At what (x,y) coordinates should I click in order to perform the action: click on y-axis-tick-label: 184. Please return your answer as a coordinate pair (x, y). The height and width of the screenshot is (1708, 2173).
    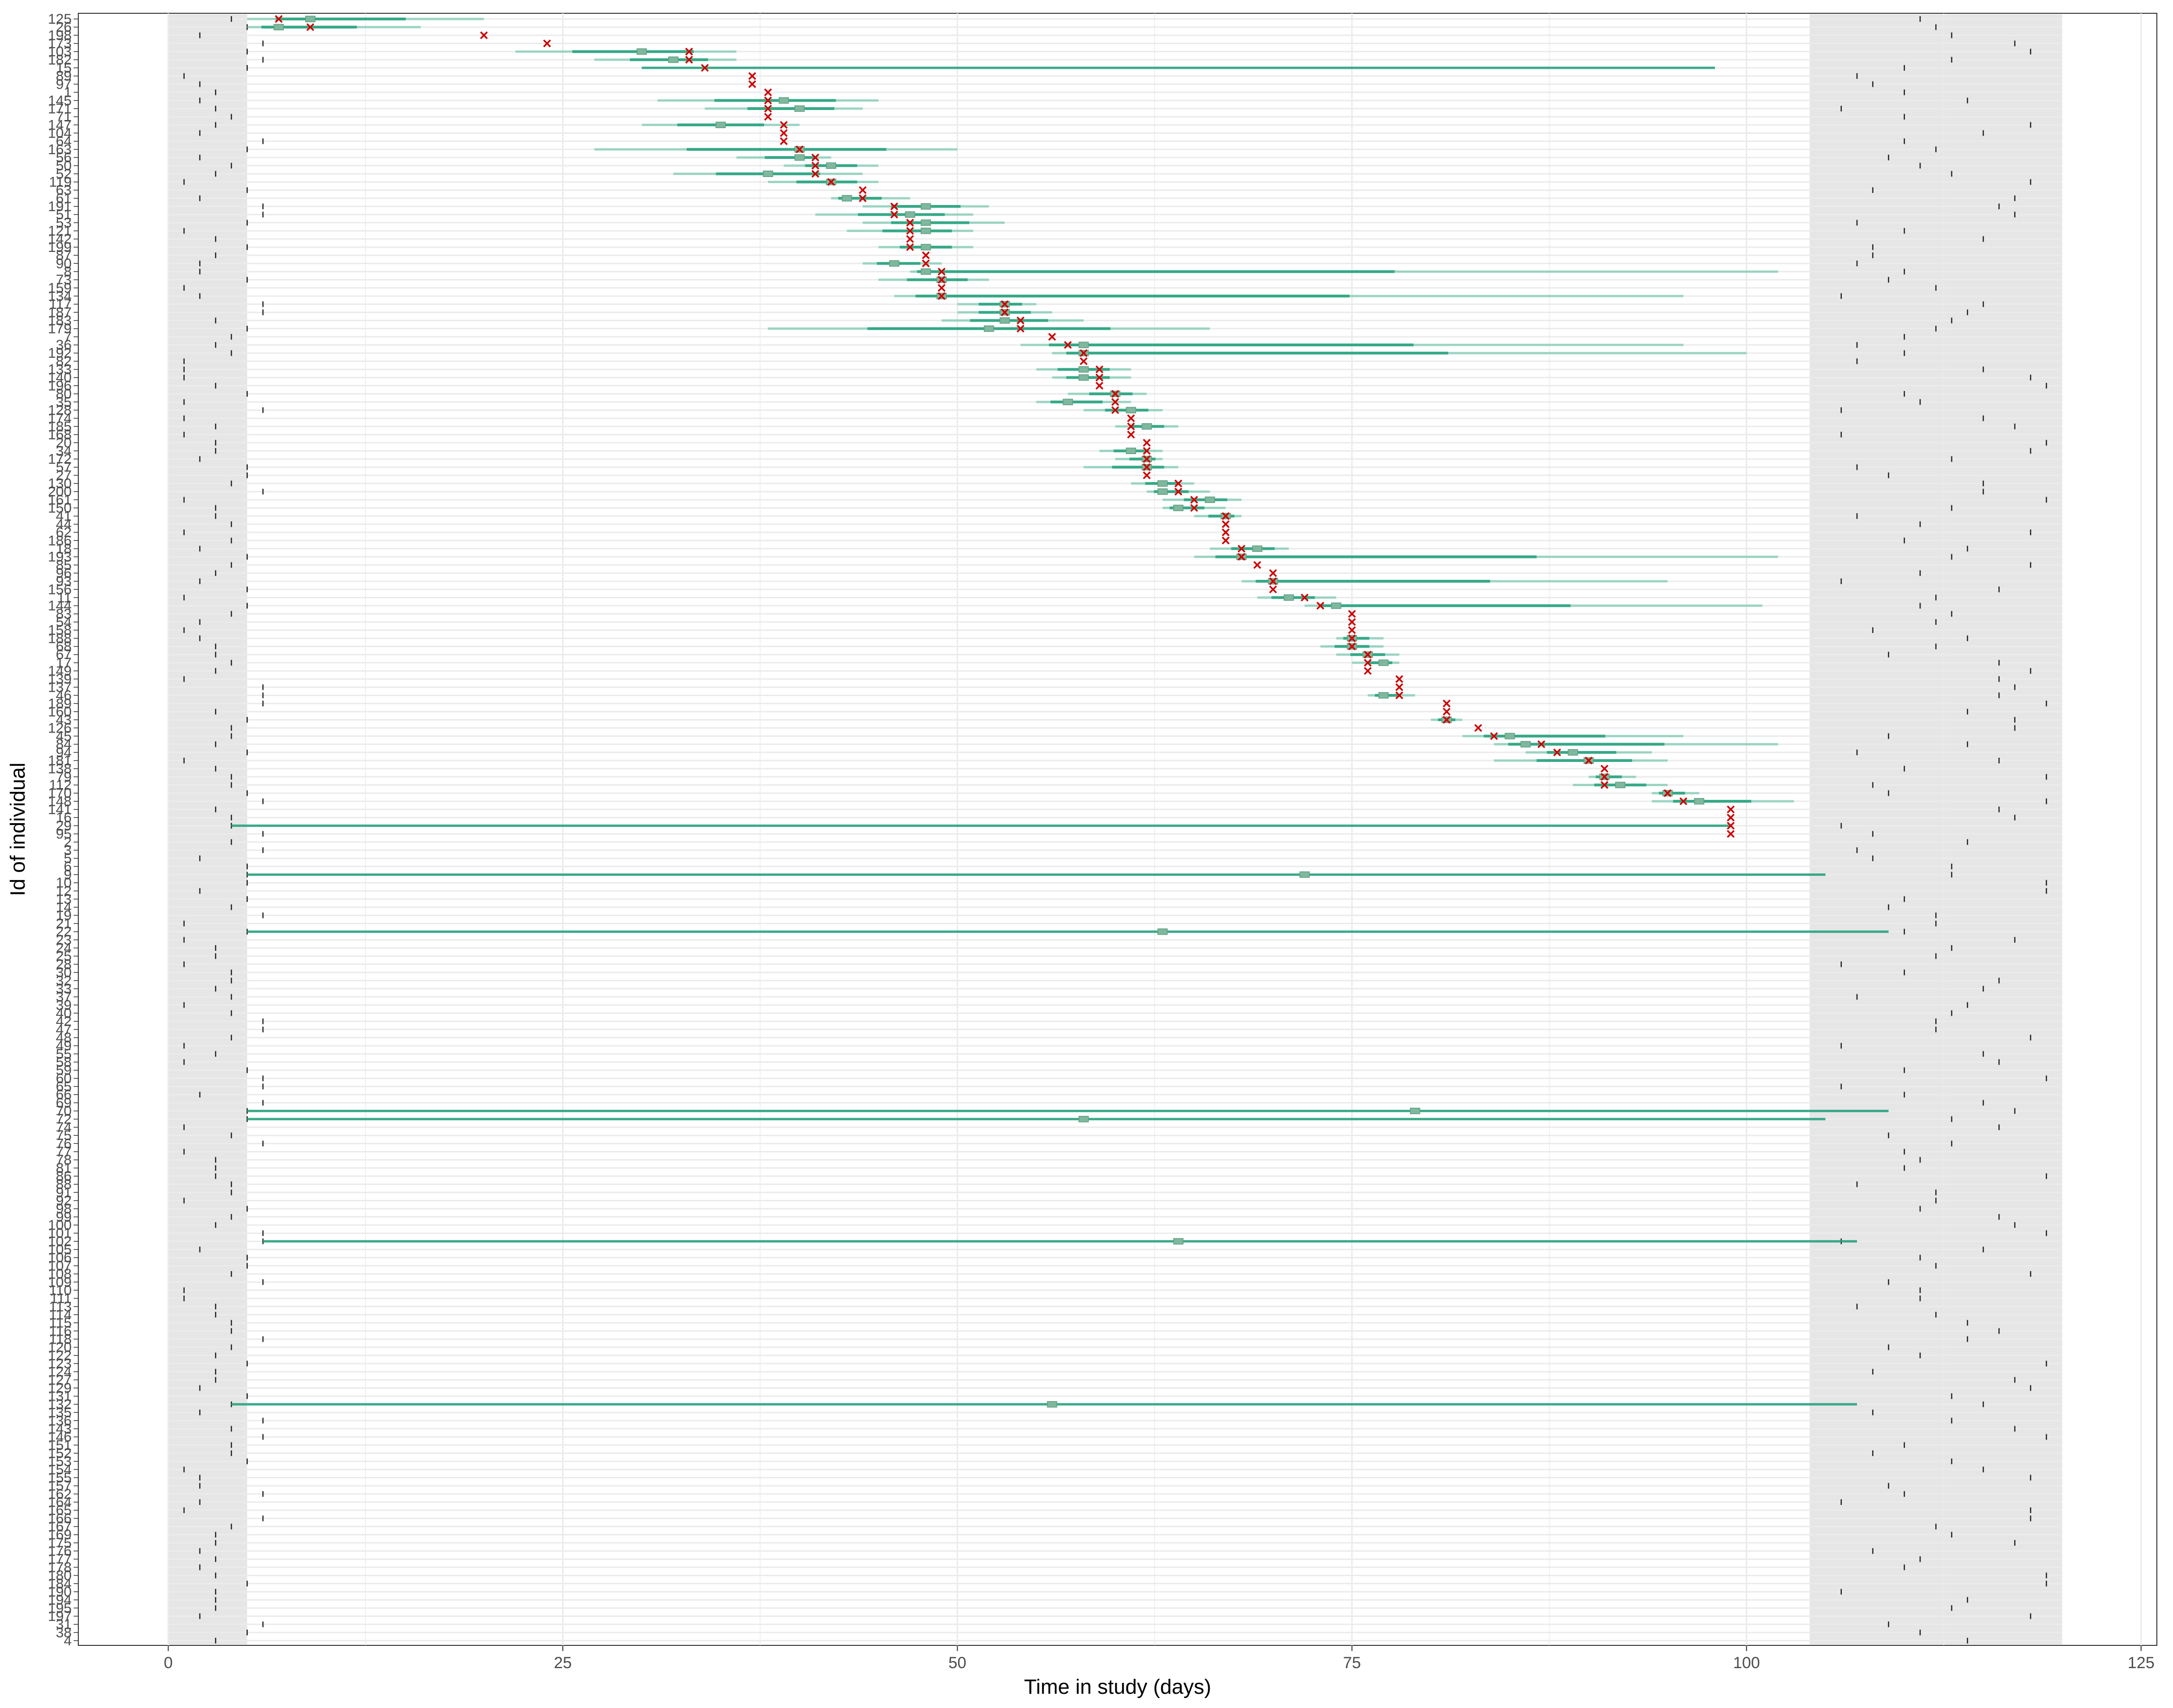
    Looking at the image, I should click on (60, 1584).